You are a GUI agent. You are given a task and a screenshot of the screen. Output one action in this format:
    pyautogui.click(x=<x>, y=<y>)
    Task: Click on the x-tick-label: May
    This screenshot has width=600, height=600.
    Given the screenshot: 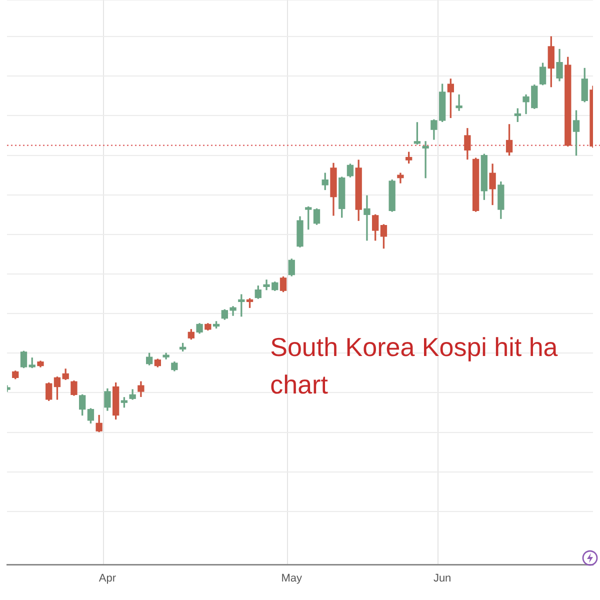 What is the action you would take?
    pyautogui.click(x=292, y=578)
    